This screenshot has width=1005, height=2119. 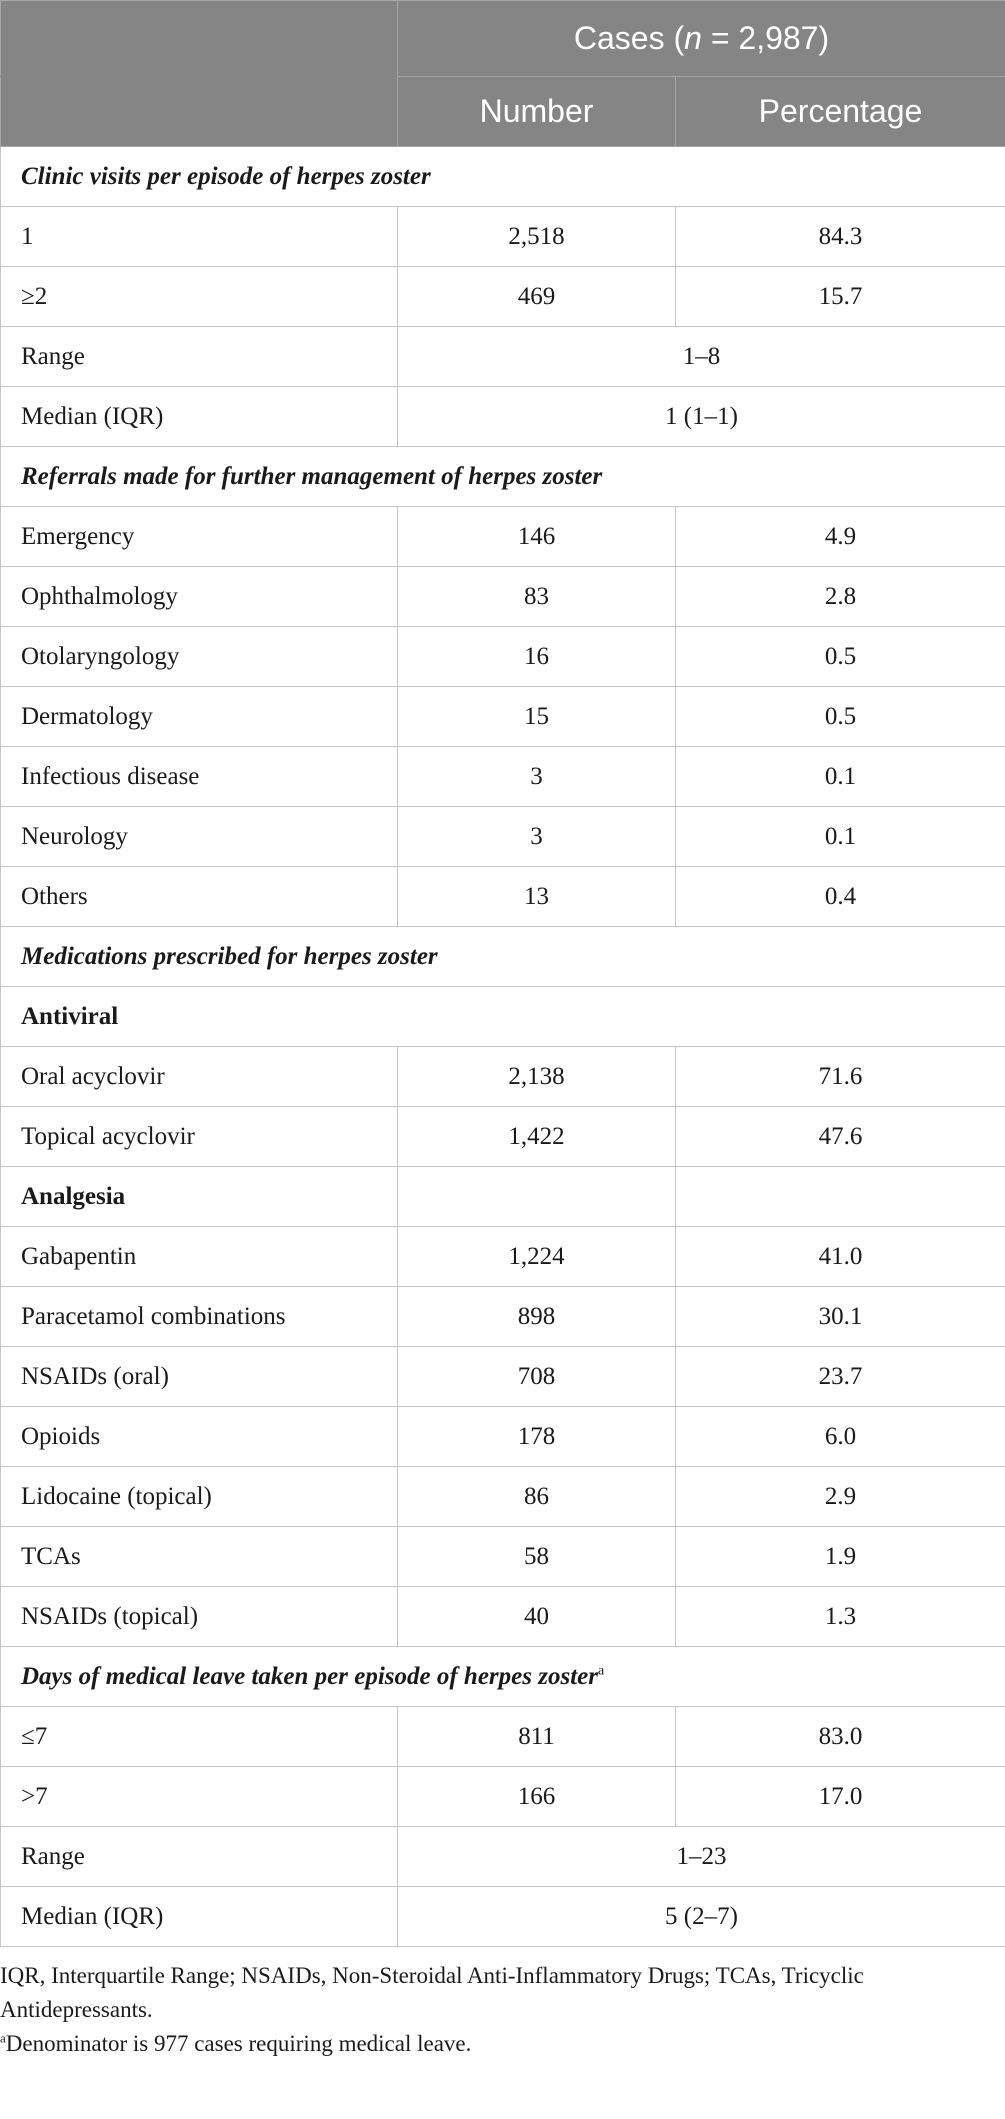 I want to click on table-row: TCAs 58 1.9, so click(x=502, y=1556).